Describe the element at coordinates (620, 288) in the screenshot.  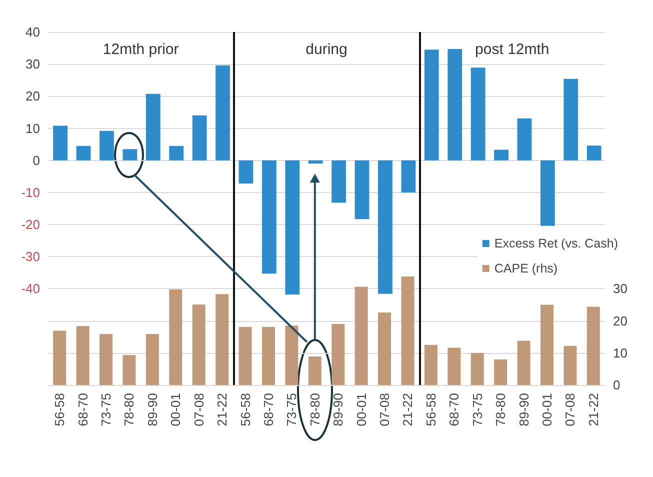
I see `y2-tick-label: 30` at that location.